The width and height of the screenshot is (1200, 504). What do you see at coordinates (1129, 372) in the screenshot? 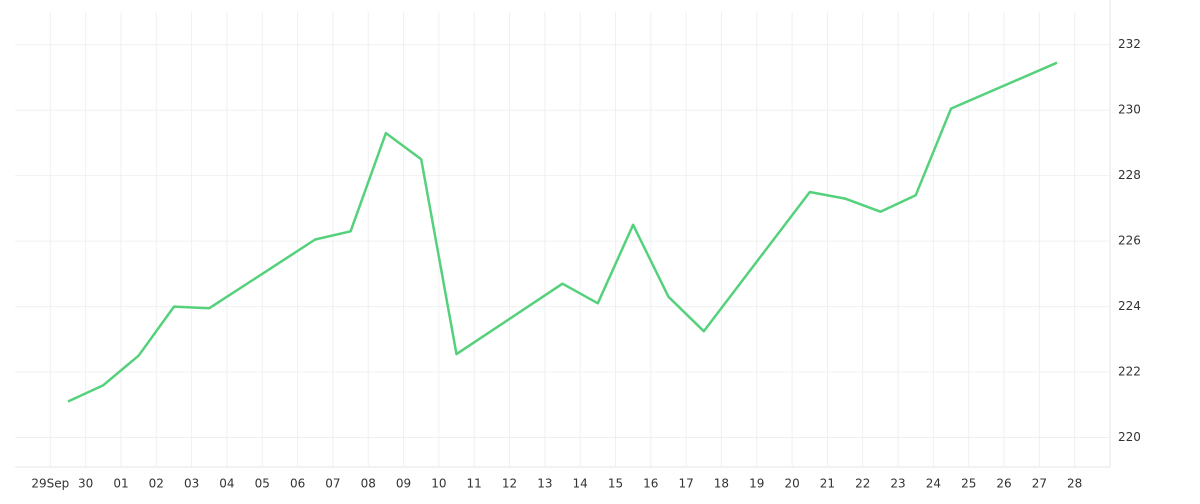
I see `y-tick-label: 222` at bounding box center [1129, 372].